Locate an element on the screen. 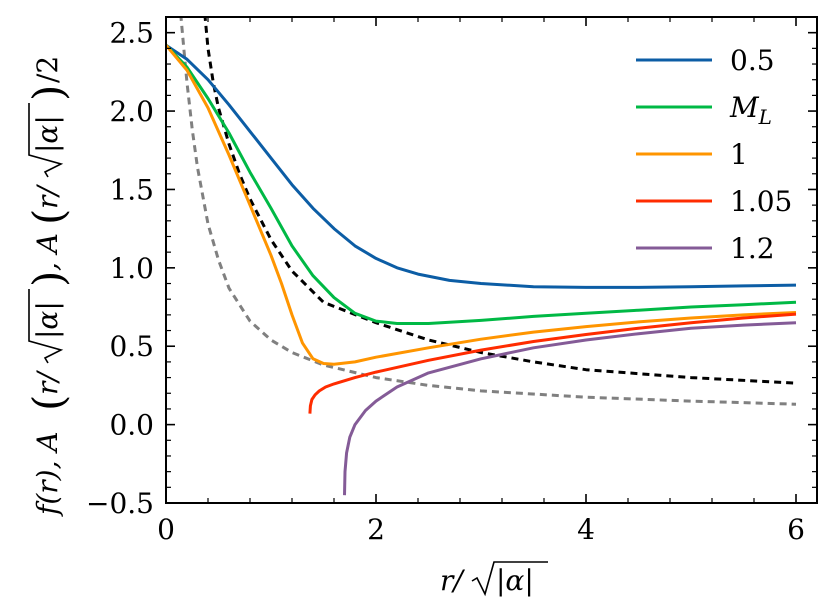 This screenshot has height=609, width=832. y-label-part-6: |α| is located at coordinates (47, 134).